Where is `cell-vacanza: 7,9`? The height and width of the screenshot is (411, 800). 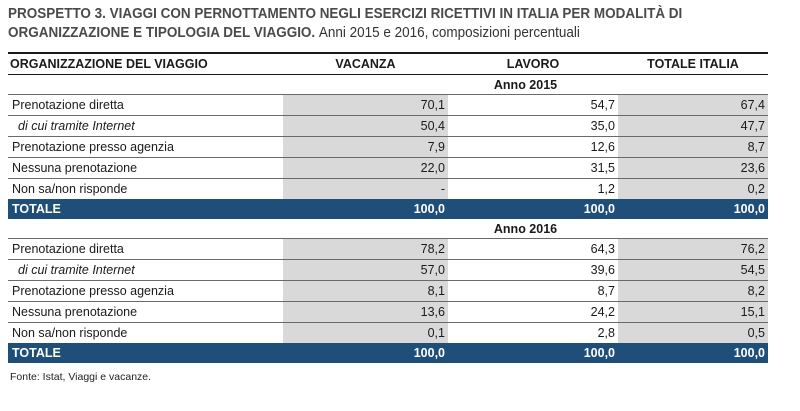
cell-vacanza: 7,9 is located at coordinates (365, 147).